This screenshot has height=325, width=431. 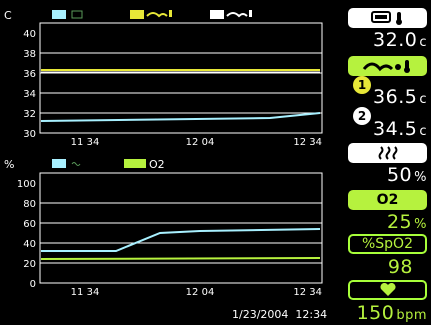 I want to click on pulse-value: 150 bpm, so click(x=391, y=313).